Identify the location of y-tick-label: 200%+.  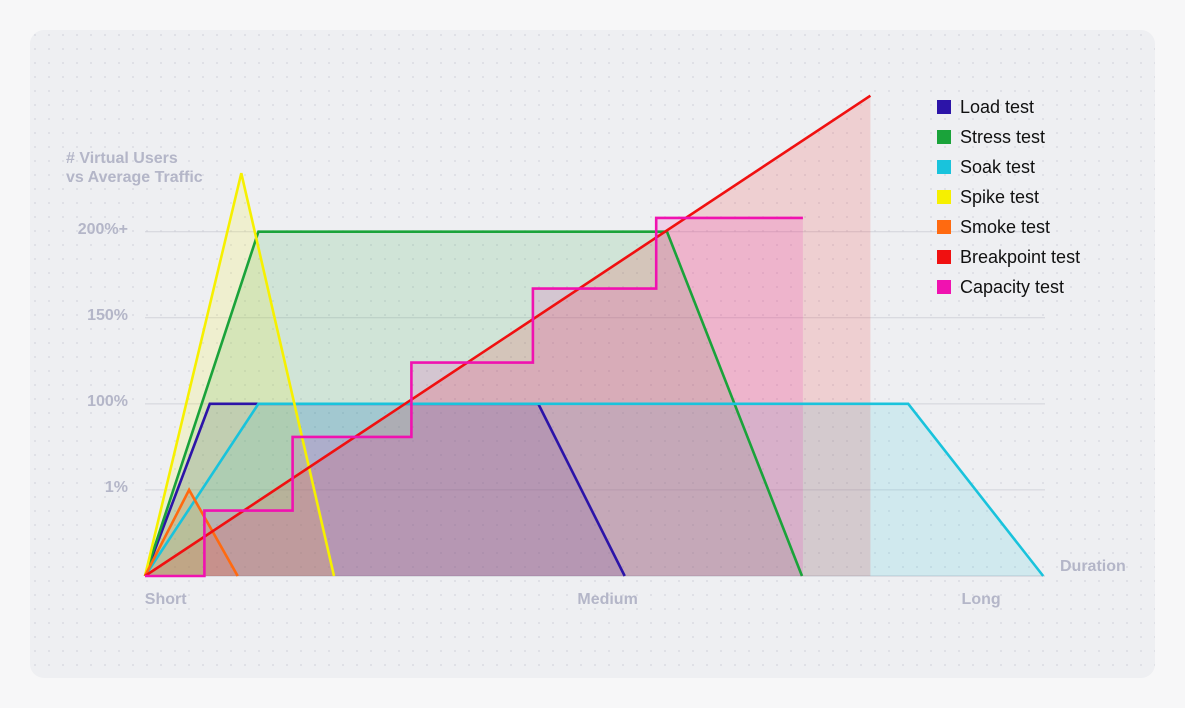
(103, 229).